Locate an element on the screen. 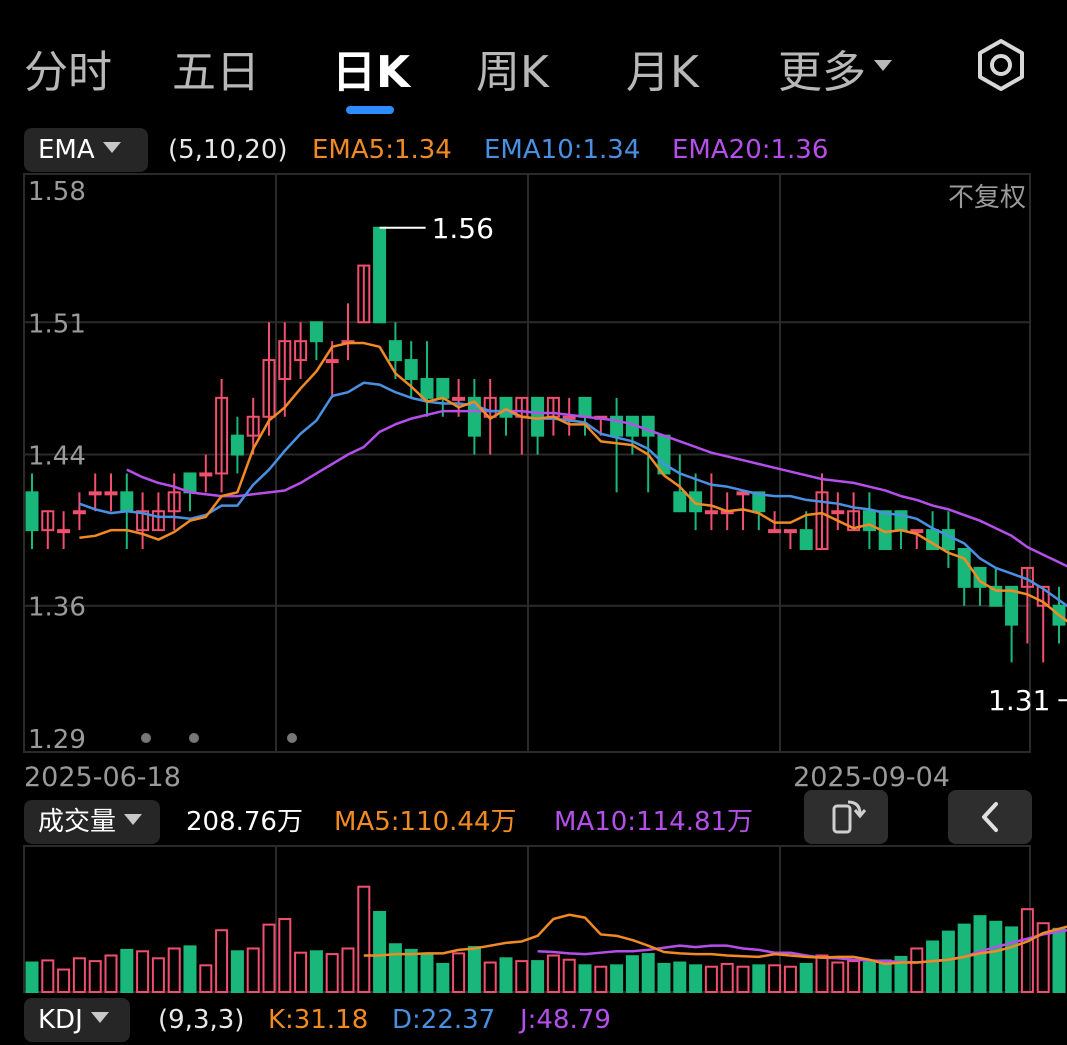 Image resolution: width=1067 pixels, height=1045 pixels. tab-more: 更多 is located at coordinates (835, 68).